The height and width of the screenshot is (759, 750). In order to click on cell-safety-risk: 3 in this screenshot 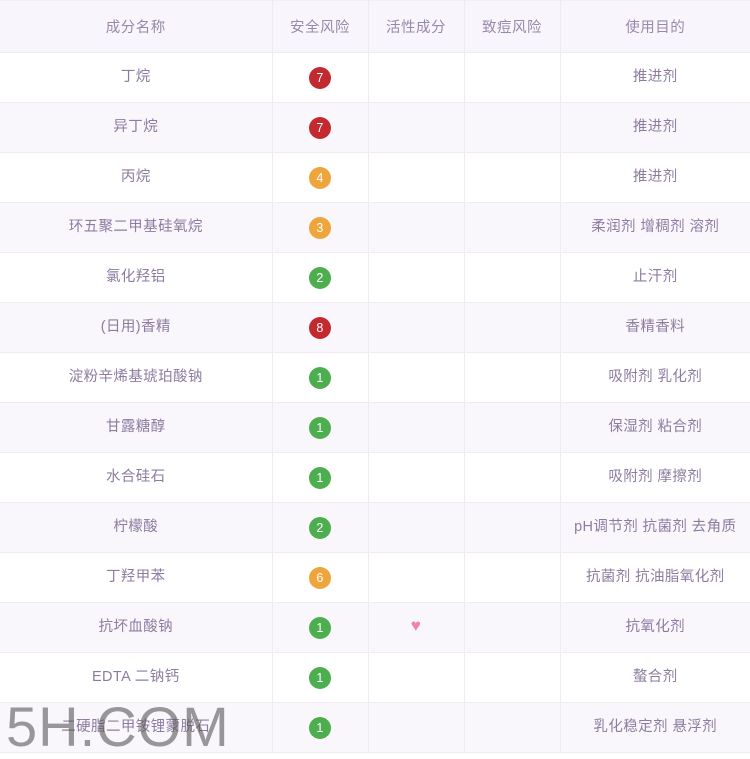, I will do `click(320, 227)`.